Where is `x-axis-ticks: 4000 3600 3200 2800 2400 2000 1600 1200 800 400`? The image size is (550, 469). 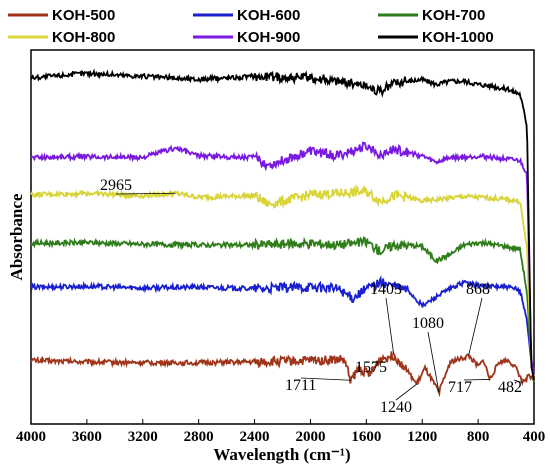 x-axis-ticks: 4000 3600 3200 2800 2400 2000 1600 1200 800 400 is located at coordinates (280, 432).